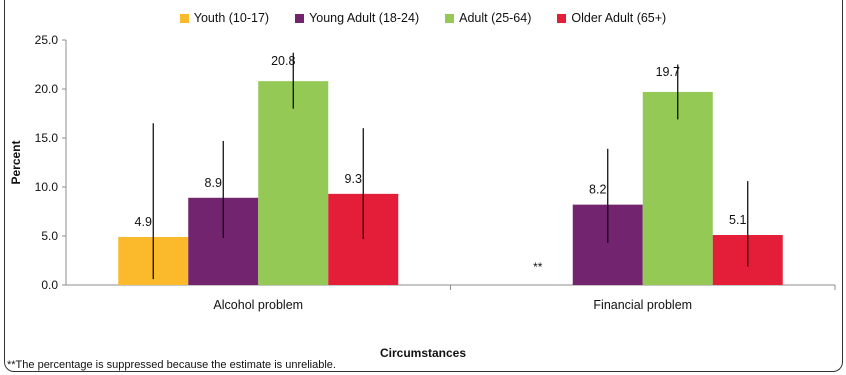  I want to click on data-label: 4.9, so click(143, 222).